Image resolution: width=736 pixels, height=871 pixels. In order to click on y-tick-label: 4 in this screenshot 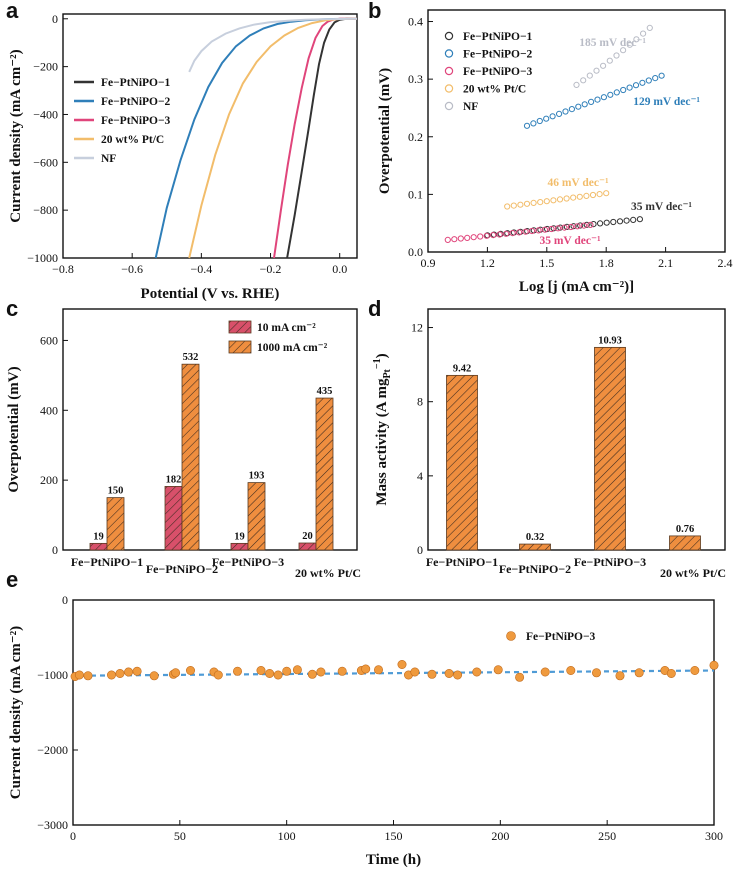, I will do `click(420, 476)`.